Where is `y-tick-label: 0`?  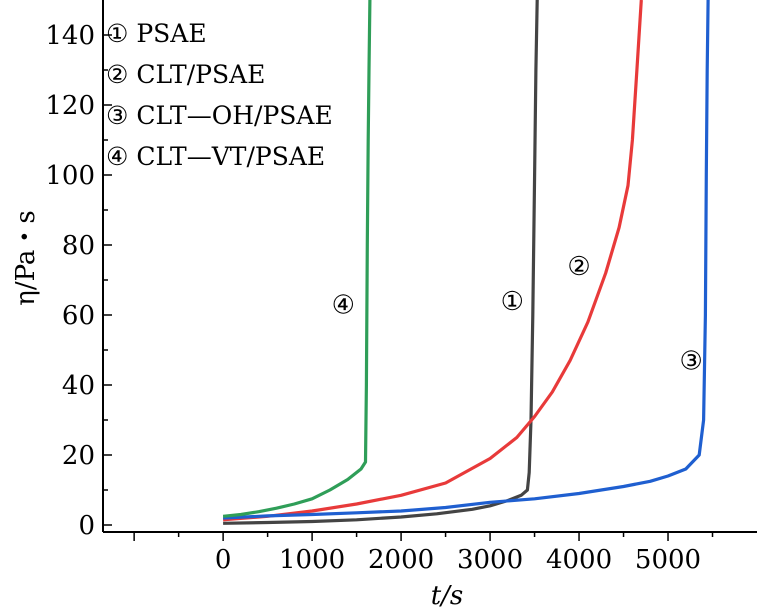 y-tick-label: 0 is located at coordinates (86, 526).